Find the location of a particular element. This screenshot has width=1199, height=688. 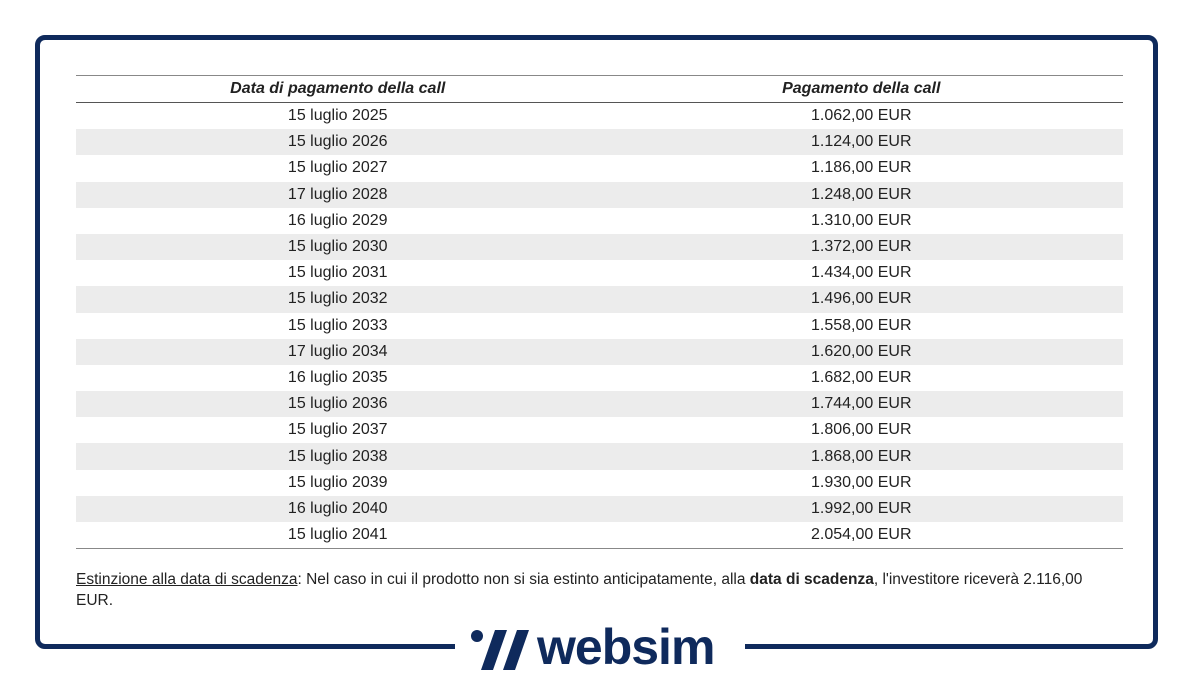

table-cell: 15 luglio 2038 is located at coordinates (337, 456).